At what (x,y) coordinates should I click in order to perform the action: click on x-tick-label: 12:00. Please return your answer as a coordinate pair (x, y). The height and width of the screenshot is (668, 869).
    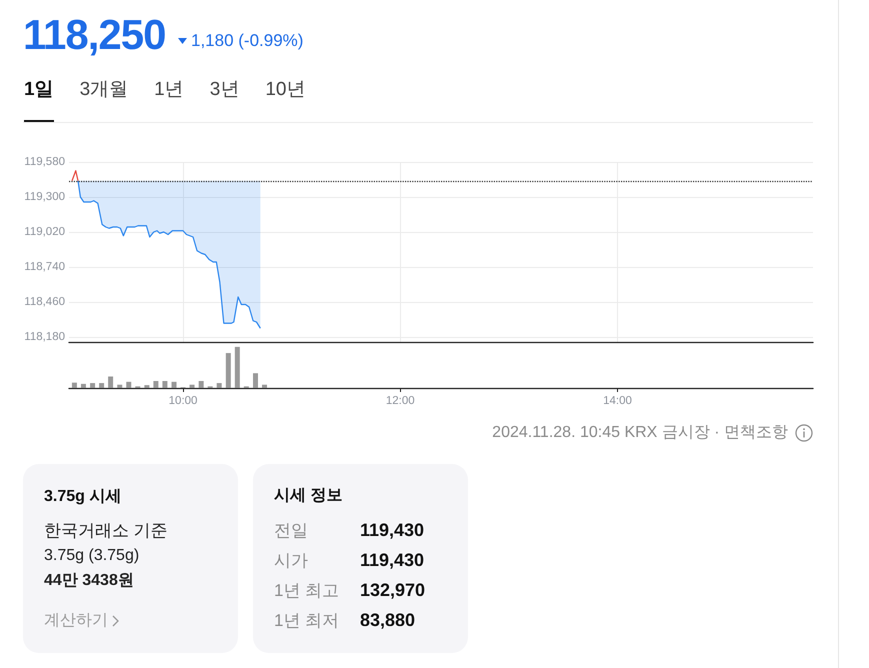
    Looking at the image, I should click on (400, 401).